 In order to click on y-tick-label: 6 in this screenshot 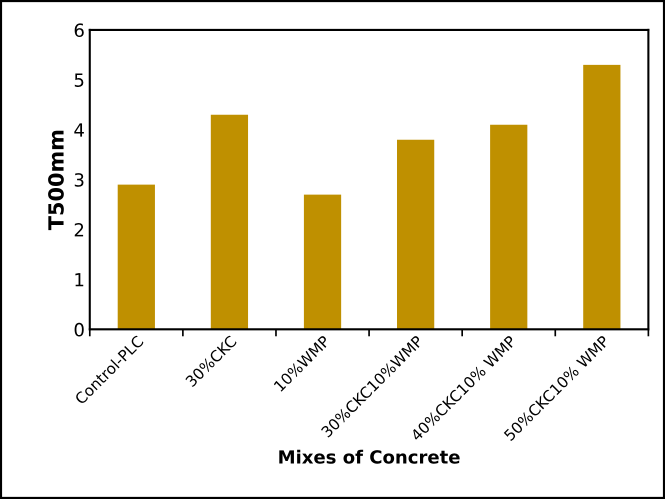, I will do `click(79, 30)`.